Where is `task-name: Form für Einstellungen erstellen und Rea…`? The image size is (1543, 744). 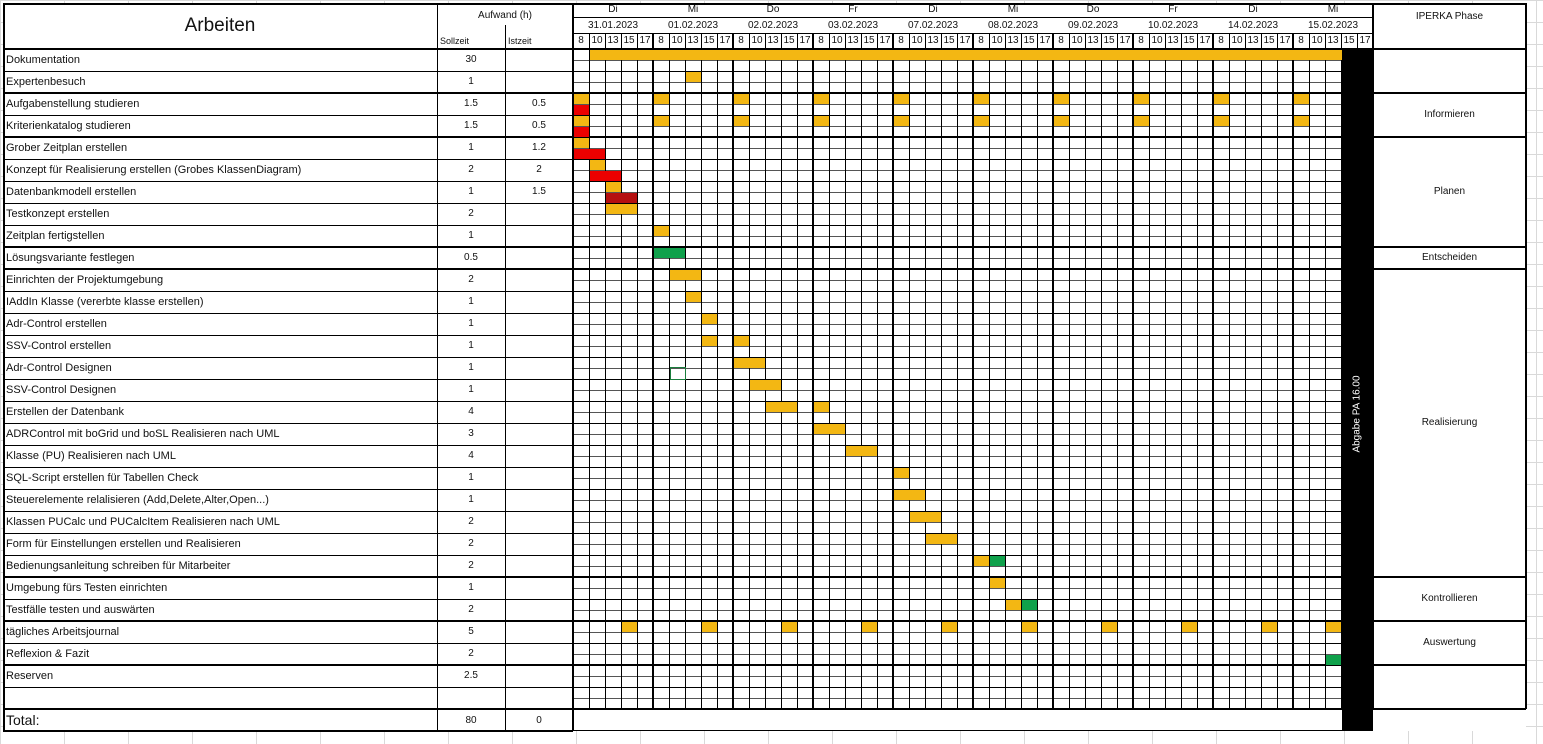
task-name: Form für Einstellungen erstellen und Rea… is located at coordinates (123, 544).